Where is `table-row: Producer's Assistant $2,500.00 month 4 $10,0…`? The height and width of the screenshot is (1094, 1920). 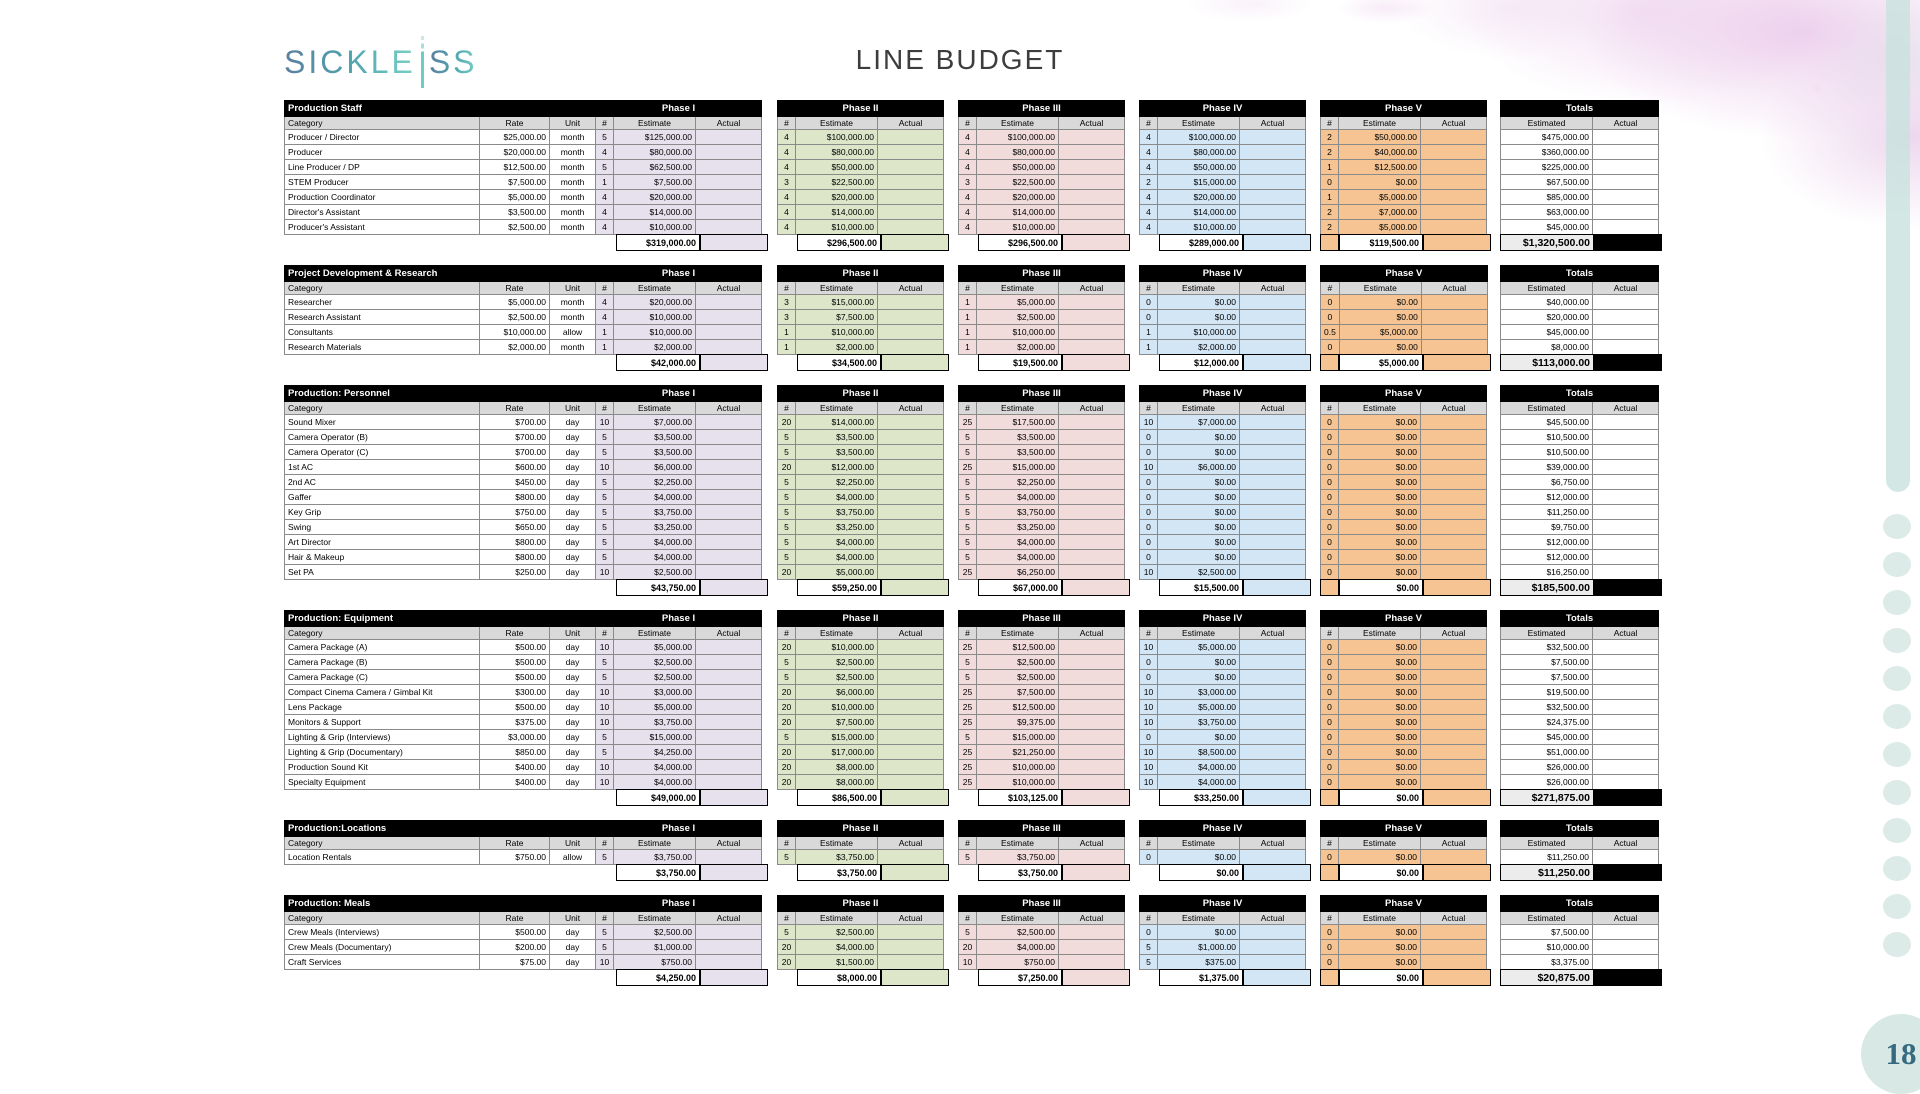 table-row: Producer's Assistant $2,500.00 month 4 $10,0… is located at coordinates (523, 227).